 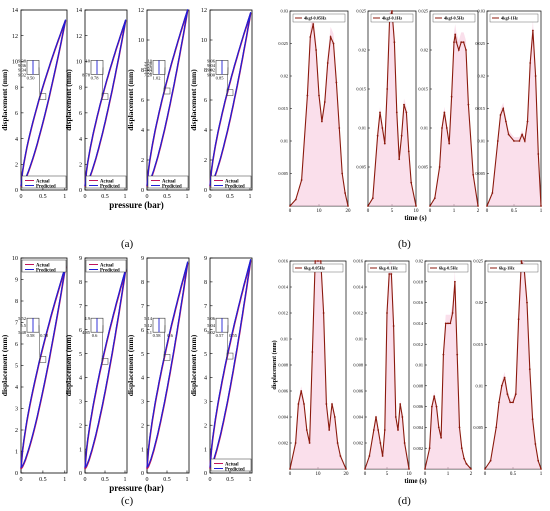 I want to click on y-tick-label-c0-10: 10, so click(x=15, y=259).